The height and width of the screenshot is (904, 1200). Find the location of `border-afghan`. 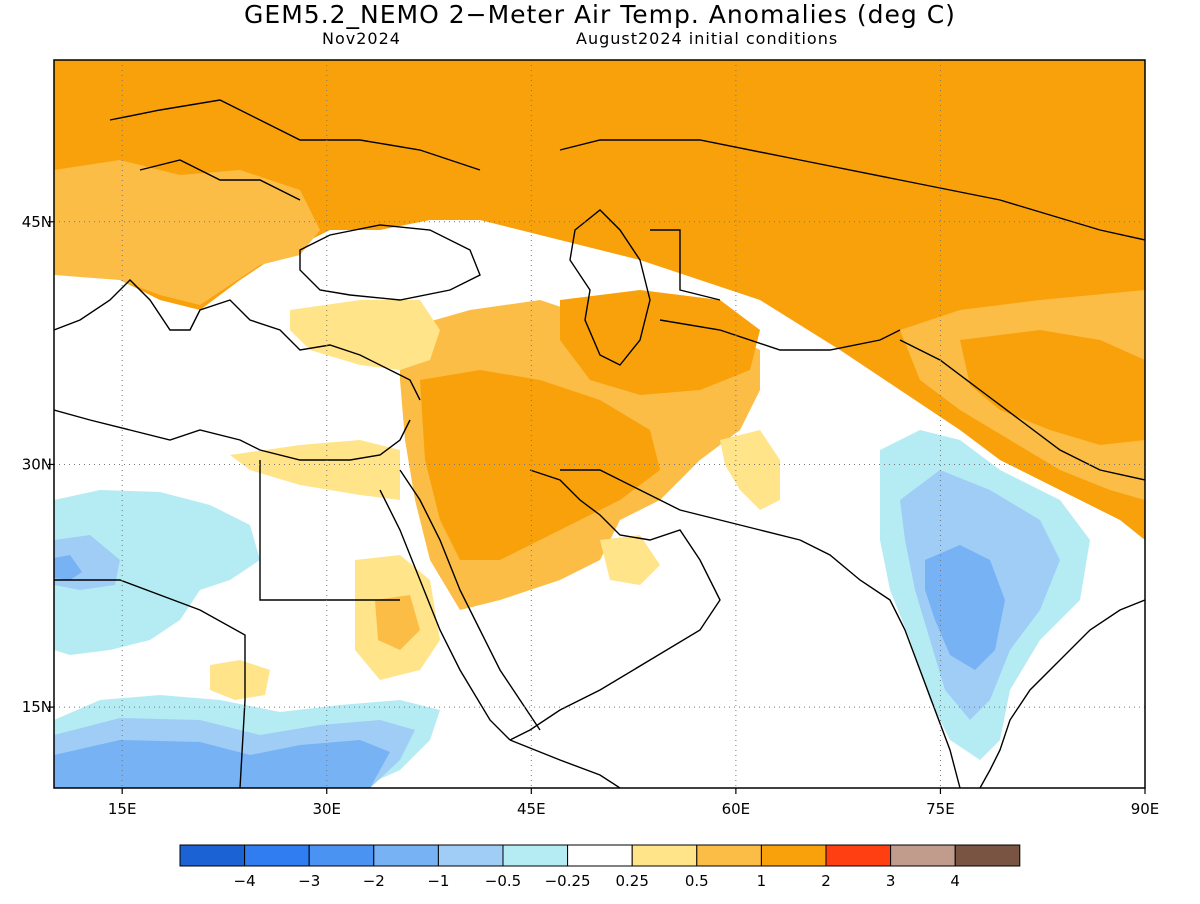

border-afghan is located at coordinates (780, 335).